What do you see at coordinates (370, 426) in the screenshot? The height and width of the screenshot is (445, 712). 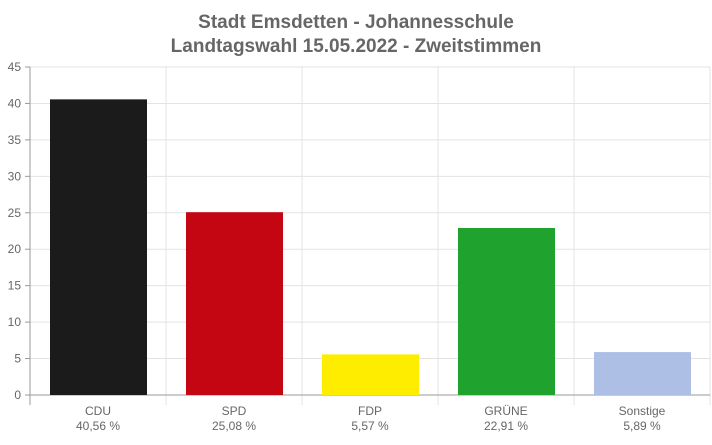 I see `x-tick-sublabel: 5,57 %` at bounding box center [370, 426].